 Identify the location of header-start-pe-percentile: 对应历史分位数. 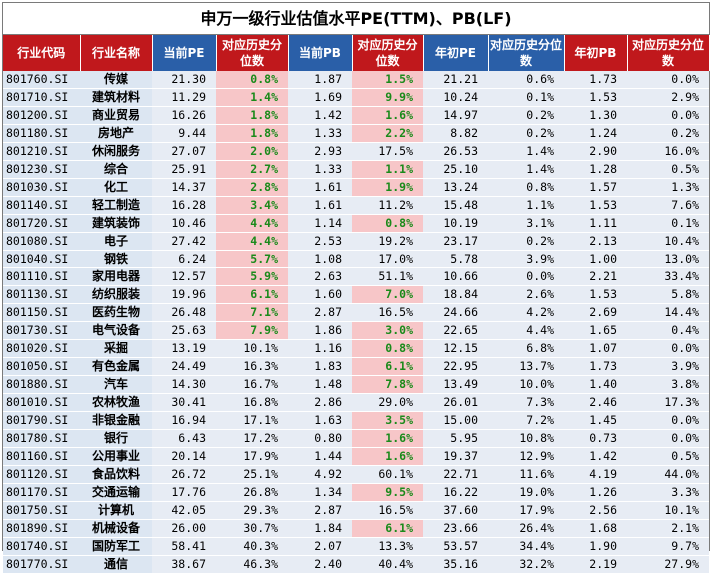
(526, 53).